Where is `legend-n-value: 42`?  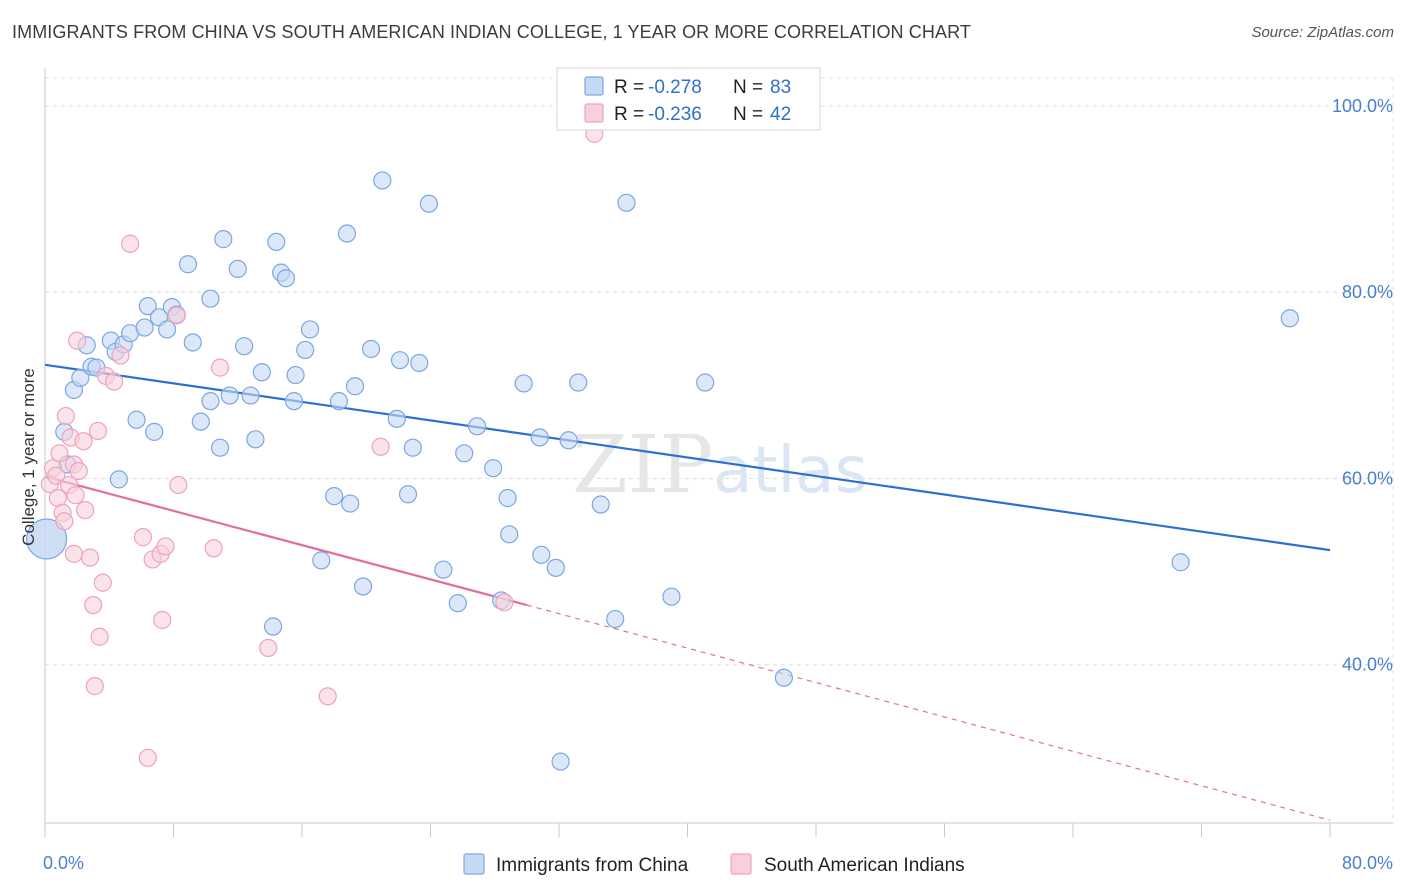 legend-n-value: 42 is located at coordinates (780, 114).